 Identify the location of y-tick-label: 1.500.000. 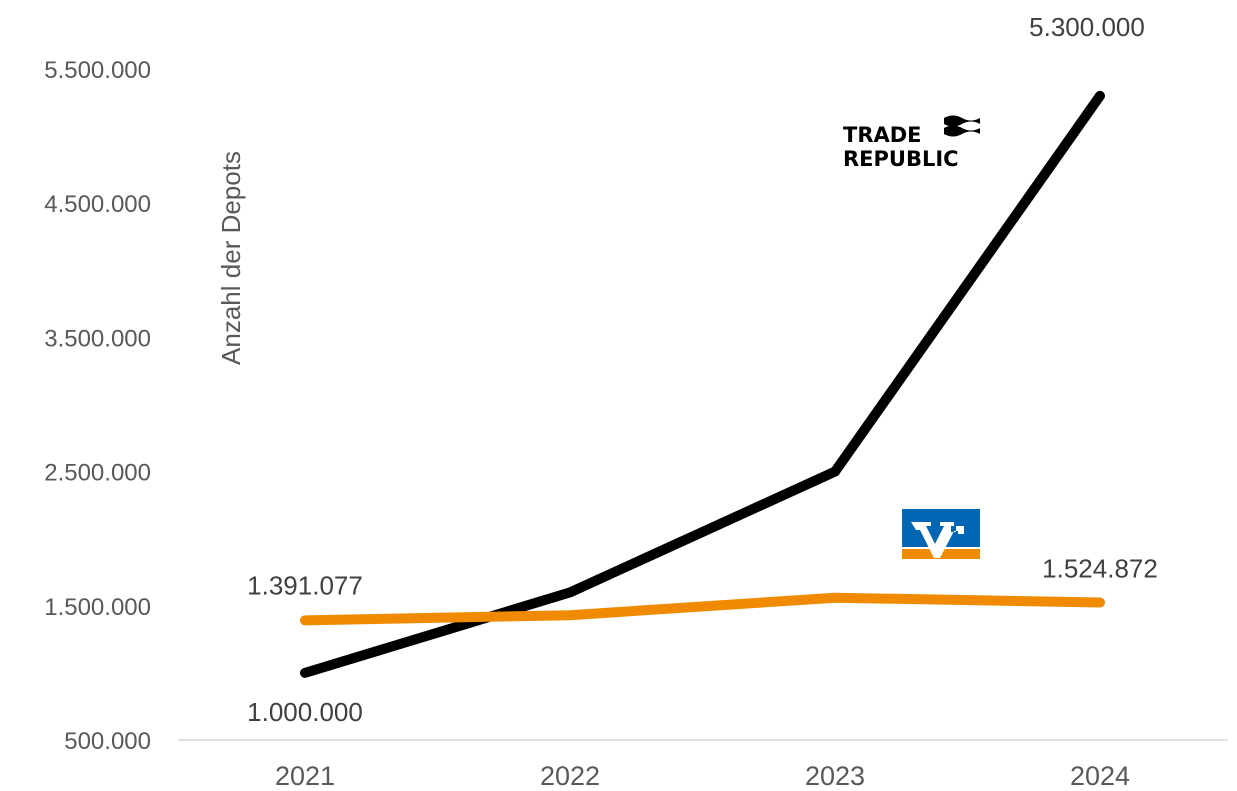
(97, 607).